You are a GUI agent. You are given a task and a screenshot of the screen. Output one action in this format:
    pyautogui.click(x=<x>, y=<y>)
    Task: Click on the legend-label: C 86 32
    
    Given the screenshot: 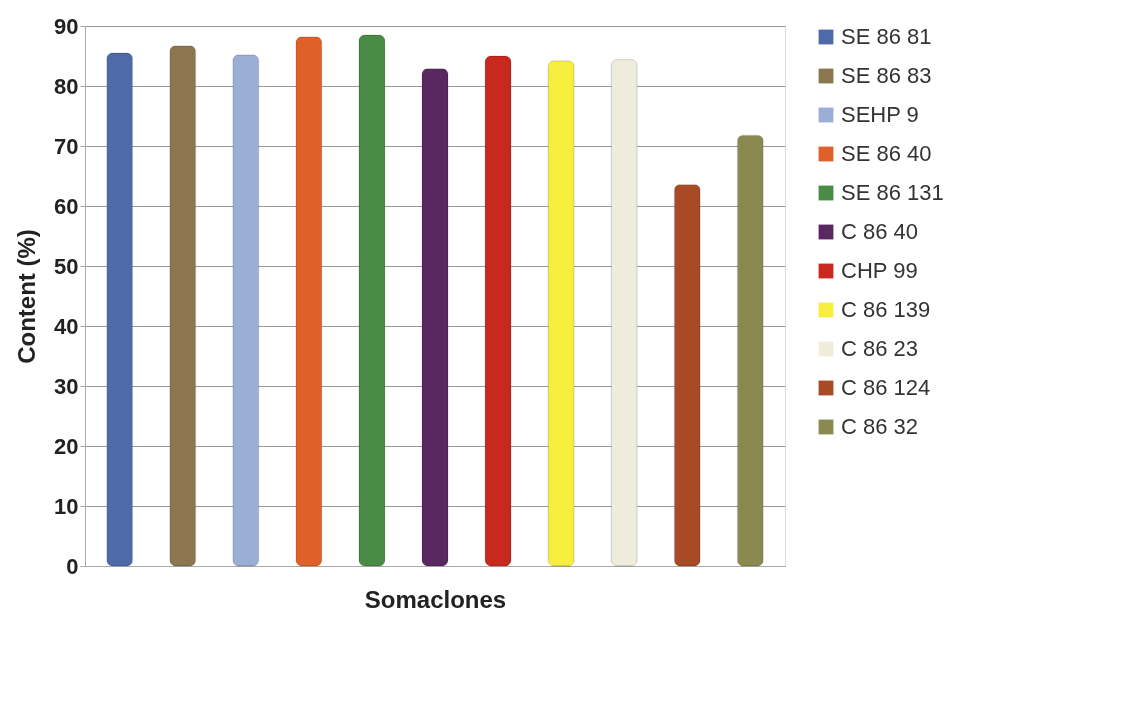 What is the action you would take?
    pyautogui.click(x=880, y=426)
    